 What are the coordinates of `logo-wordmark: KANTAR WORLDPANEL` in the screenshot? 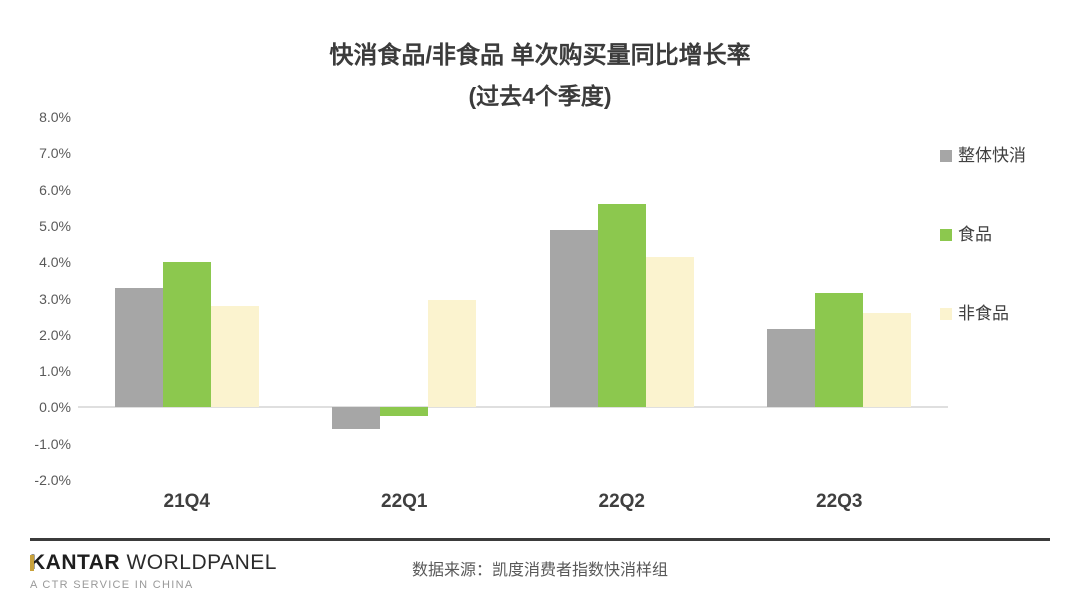 It's located at (153, 563).